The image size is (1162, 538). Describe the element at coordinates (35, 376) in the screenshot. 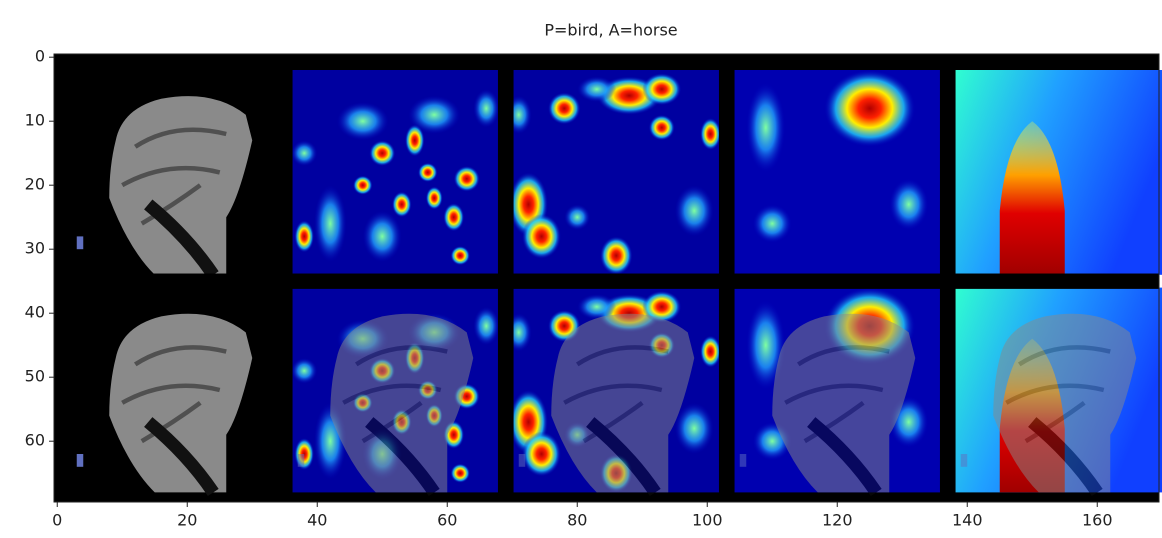

I see `y-tick-label: 50` at that location.